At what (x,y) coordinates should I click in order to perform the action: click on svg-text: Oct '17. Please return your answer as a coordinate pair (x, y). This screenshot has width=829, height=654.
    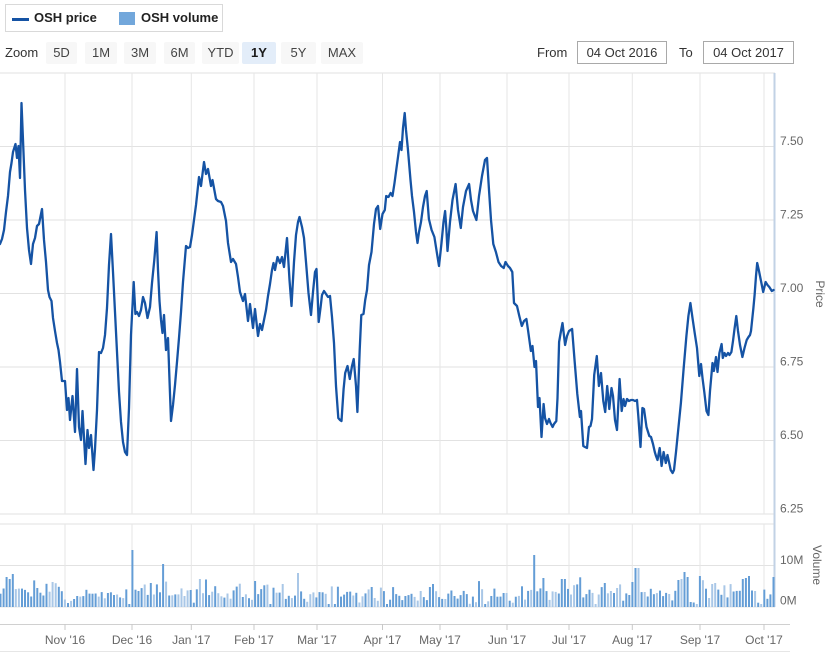
    Looking at the image, I should click on (764, 640).